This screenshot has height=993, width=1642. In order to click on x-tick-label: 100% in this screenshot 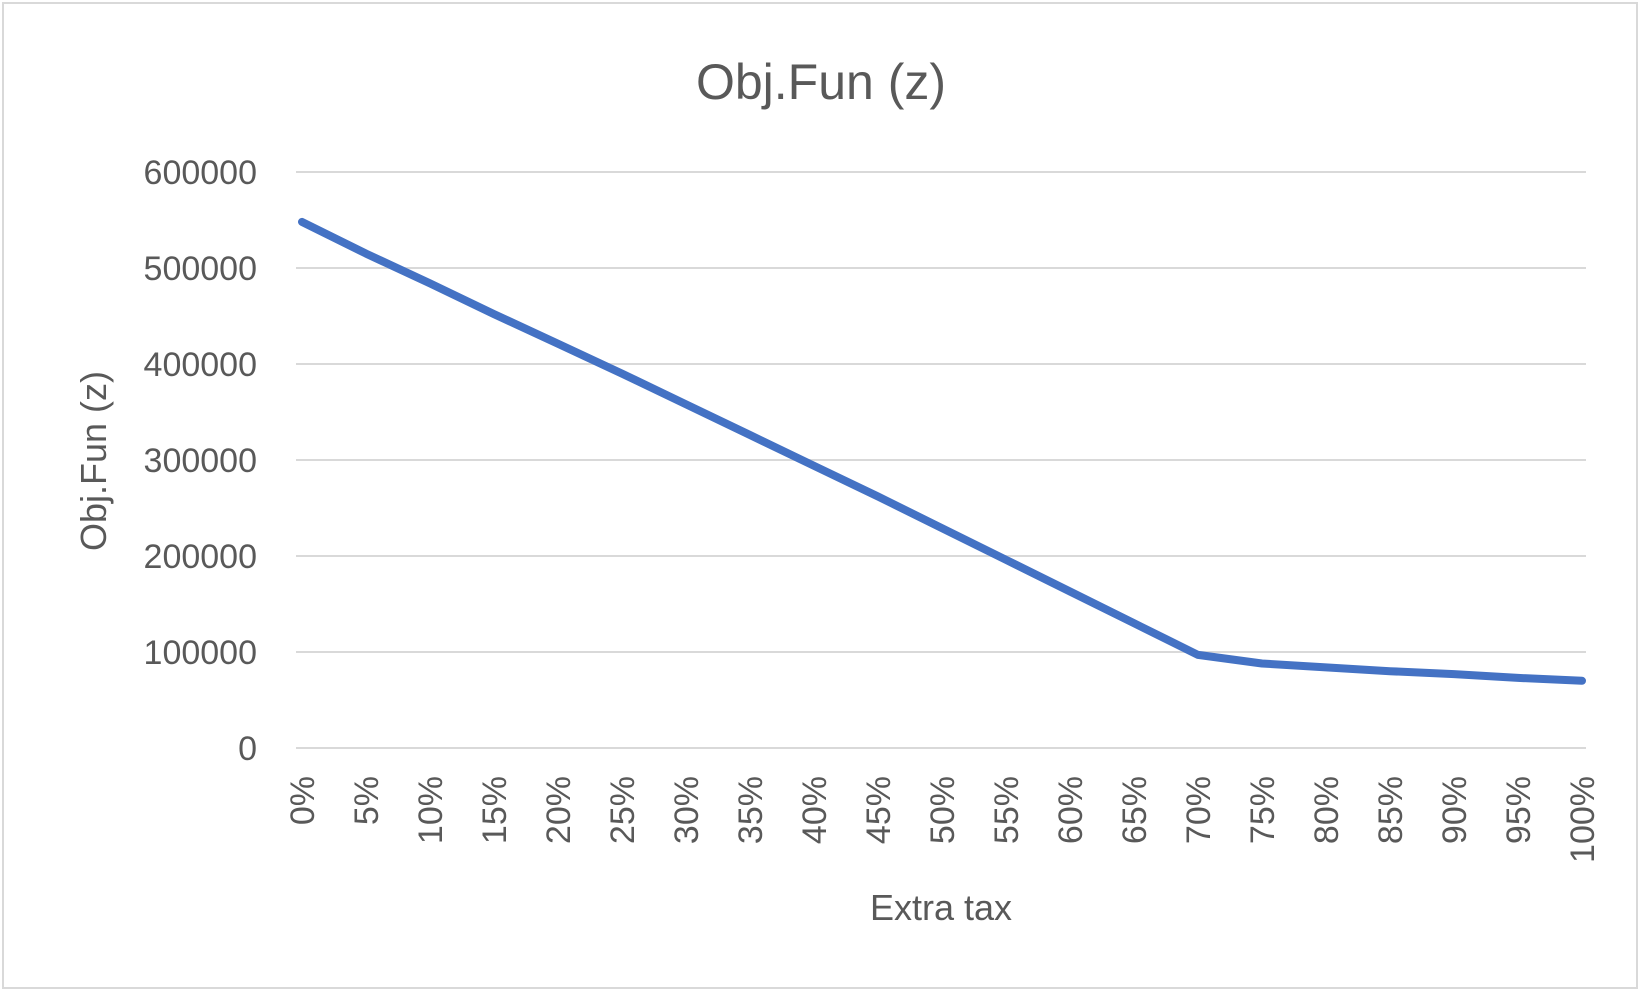, I will do `click(1583, 819)`.